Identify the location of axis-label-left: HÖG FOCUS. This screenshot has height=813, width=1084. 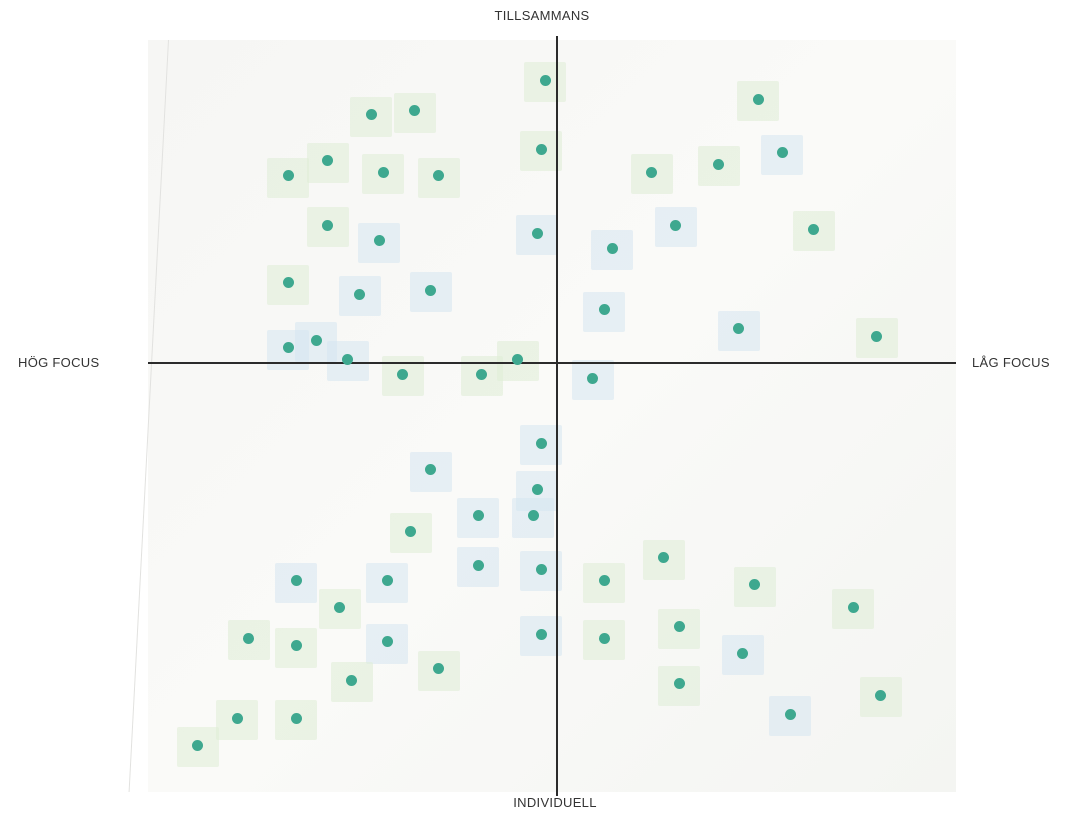
(59, 362).